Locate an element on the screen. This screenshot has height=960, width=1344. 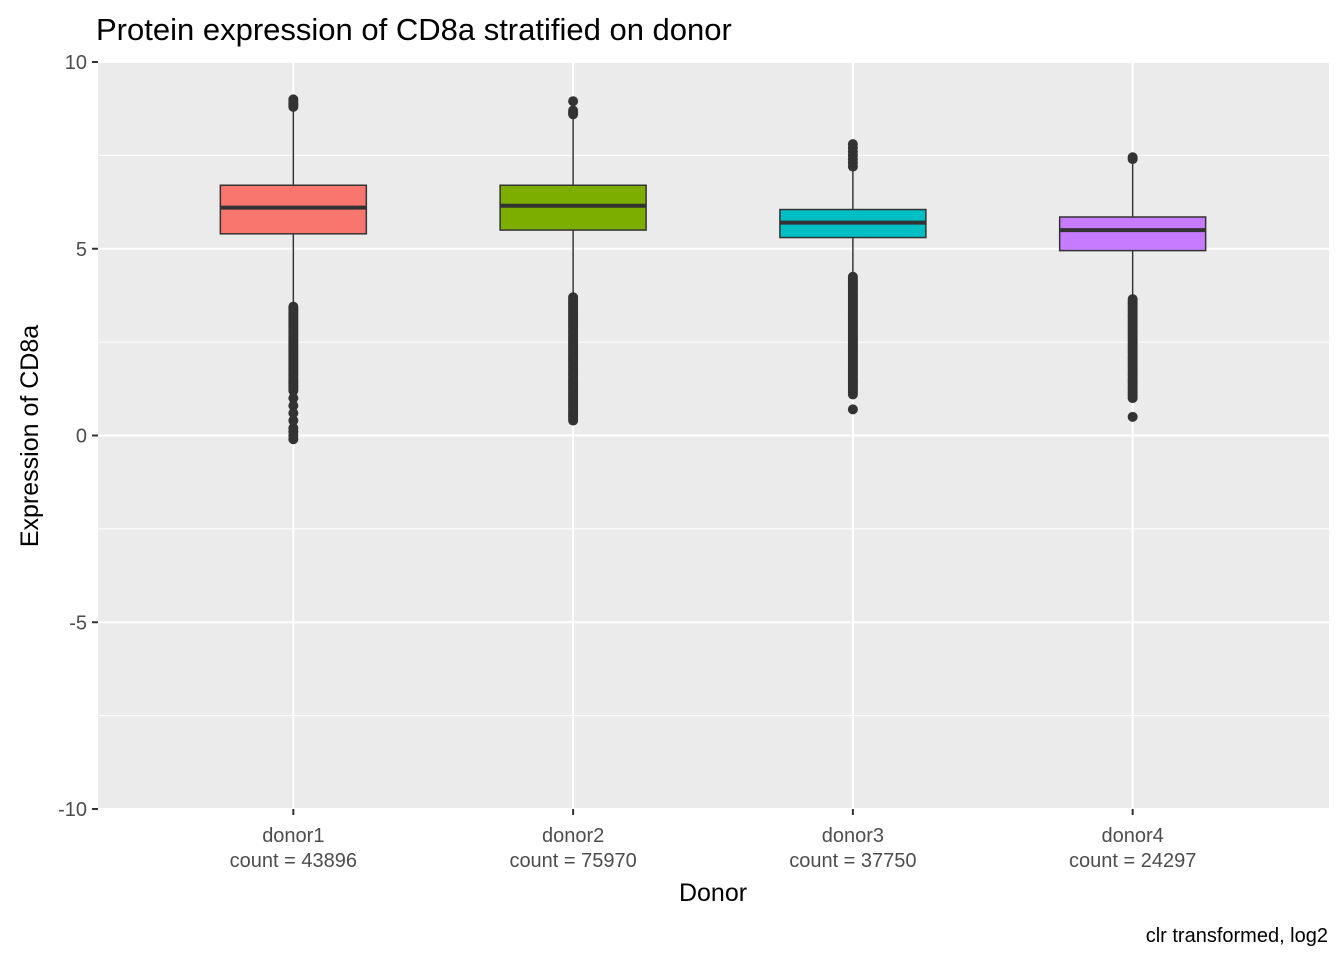
y-tick-label: 10 is located at coordinates (76, 63).